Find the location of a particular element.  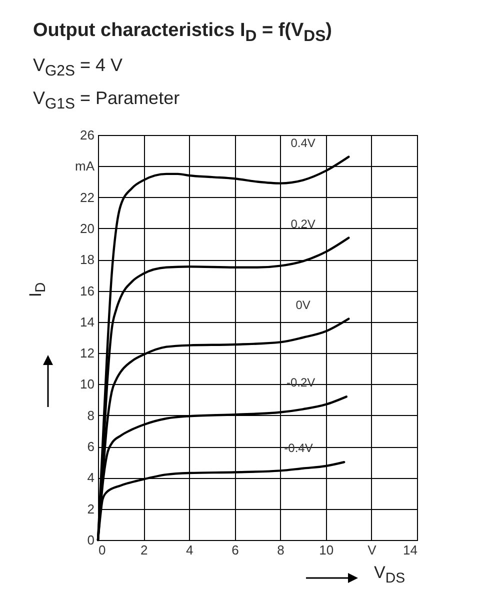

x-tick-label: 4 is located at coordinates (190, 550).